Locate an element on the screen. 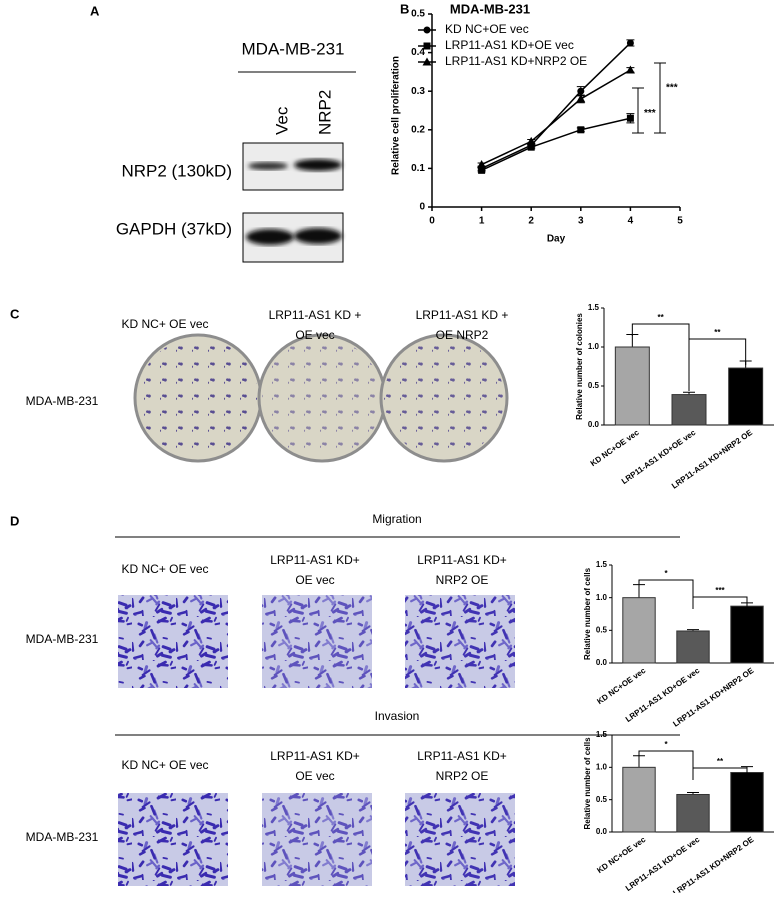 The image size is (784, 898). panel-label: C is located at coordinates (15, 313).